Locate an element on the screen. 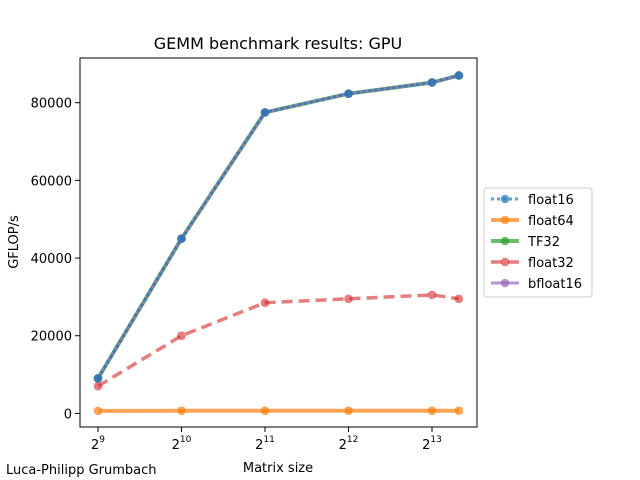 The height and width of the screenshot is (480, 640). legend-item-float16: float16 is located at coordinates (532, 200).